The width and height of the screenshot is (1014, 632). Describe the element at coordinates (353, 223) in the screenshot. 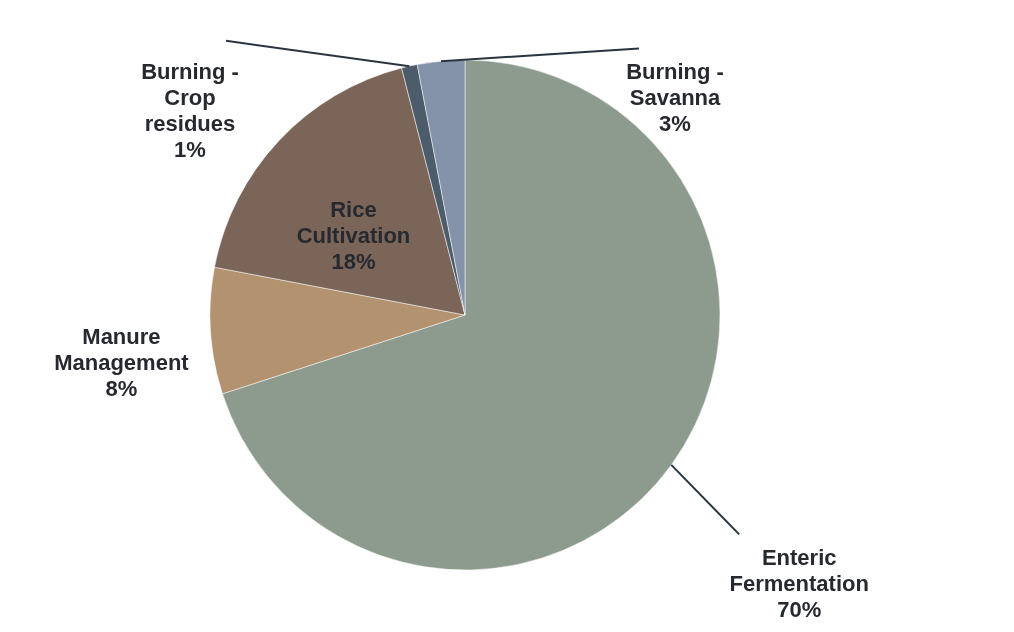

I see `slice-label: Rice Cultivation` at that location.